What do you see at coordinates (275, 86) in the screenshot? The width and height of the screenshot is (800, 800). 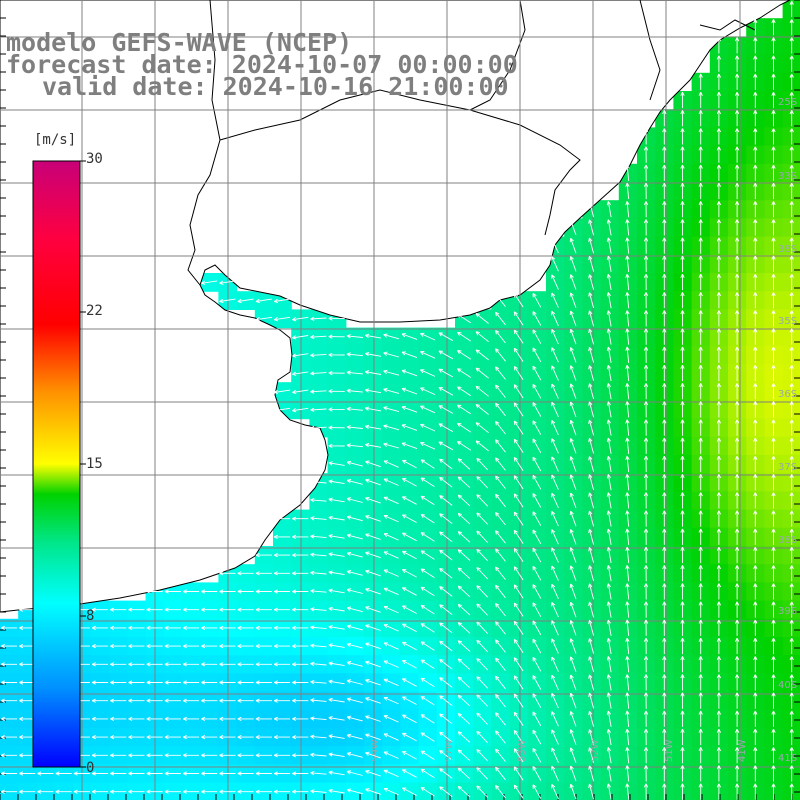 I see `title-valid-date: valid date: 2024-10-16 21:00:00` at bounding box center [275, 86].